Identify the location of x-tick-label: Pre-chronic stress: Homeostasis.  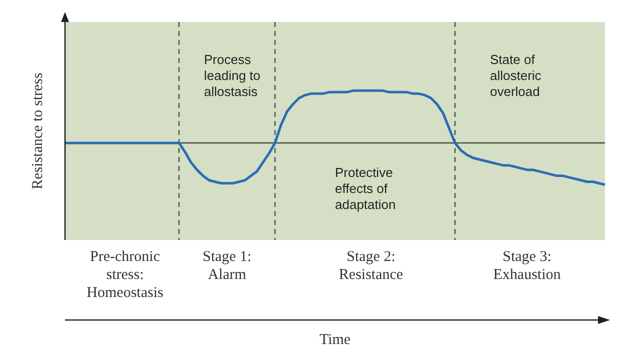
(125, 274).